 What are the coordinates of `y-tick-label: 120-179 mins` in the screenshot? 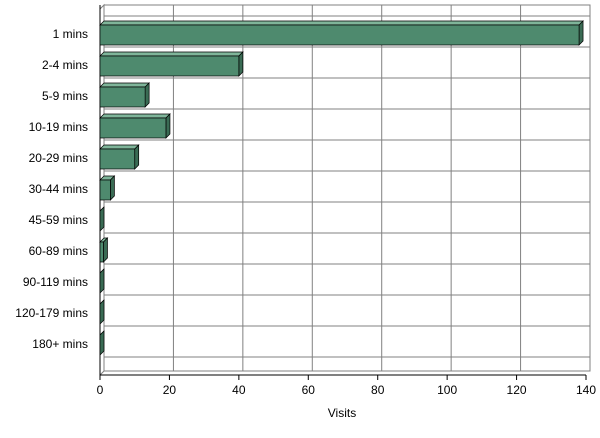 It's located at (51, 313).